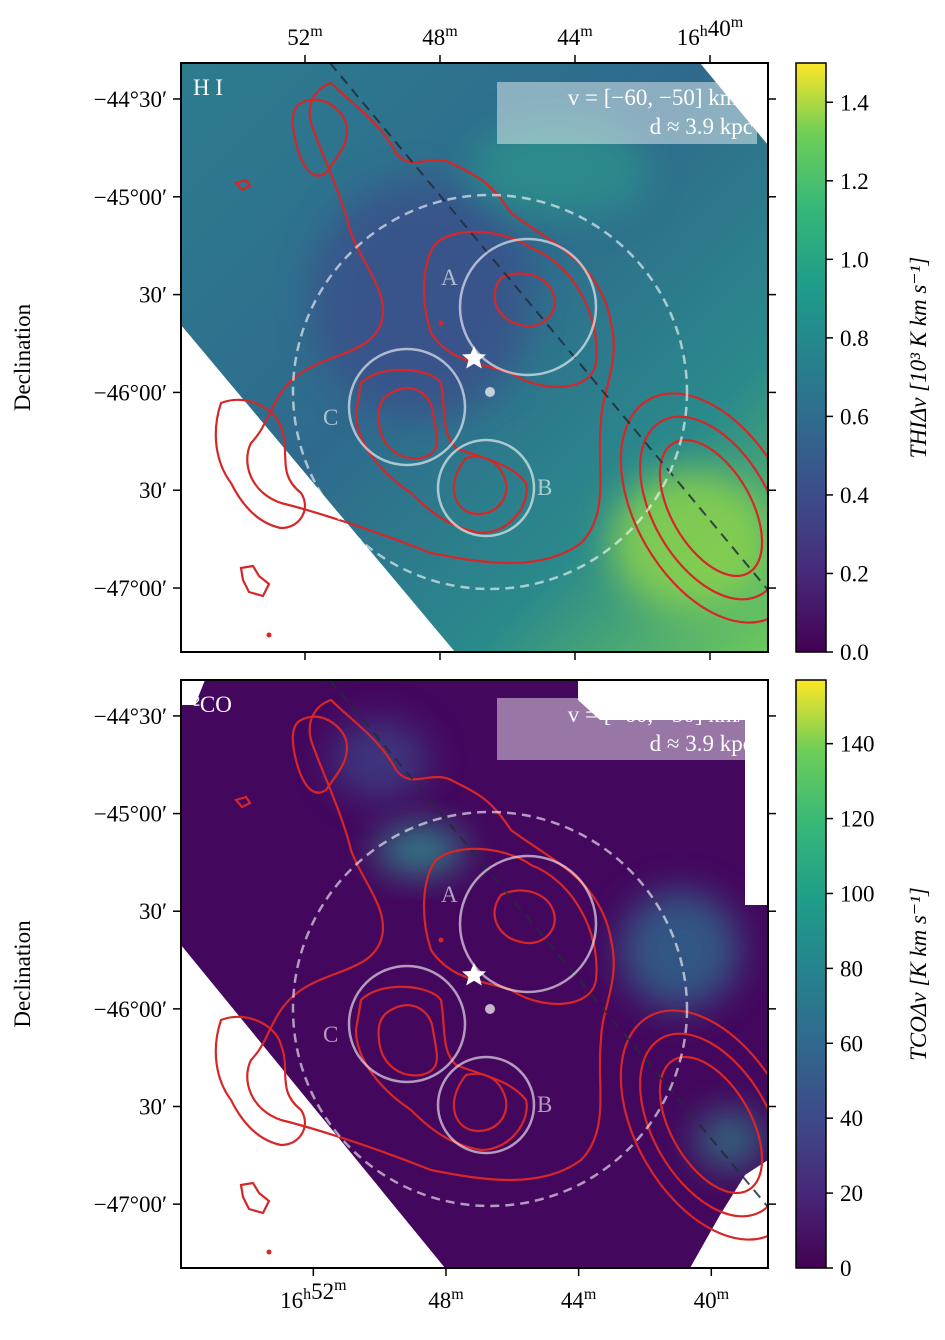 The width and height of the screenshot is (945, 1340). What do you see at coordinates (854, 181) in the screenshot?
I see `colorbar-tick-label: 1.2` at bounding box center [854, 181].